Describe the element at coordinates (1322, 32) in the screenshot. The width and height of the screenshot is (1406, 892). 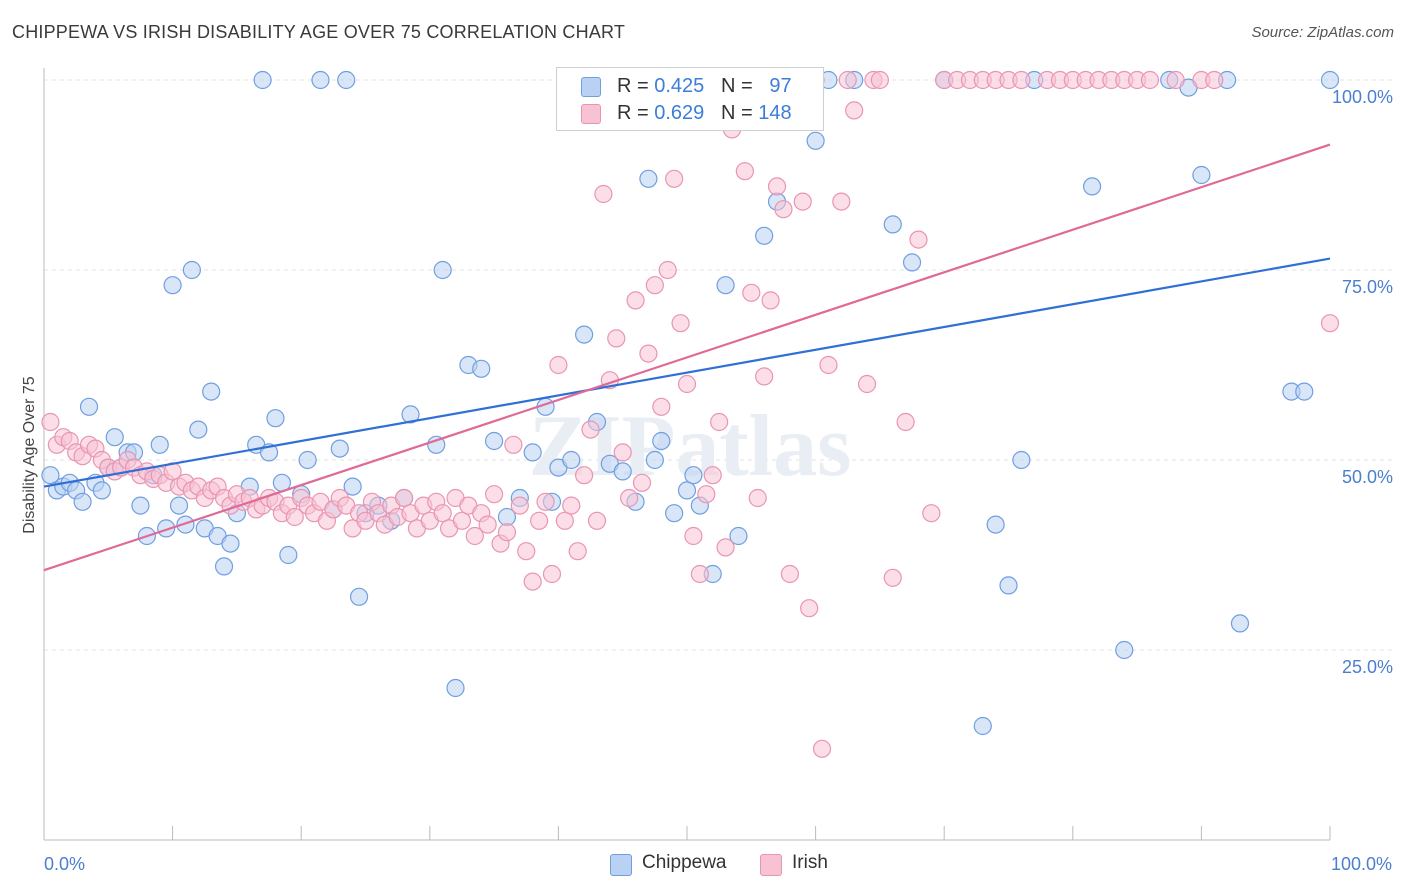
I see `source-label: Source: ZipAtlas.com` at that location.